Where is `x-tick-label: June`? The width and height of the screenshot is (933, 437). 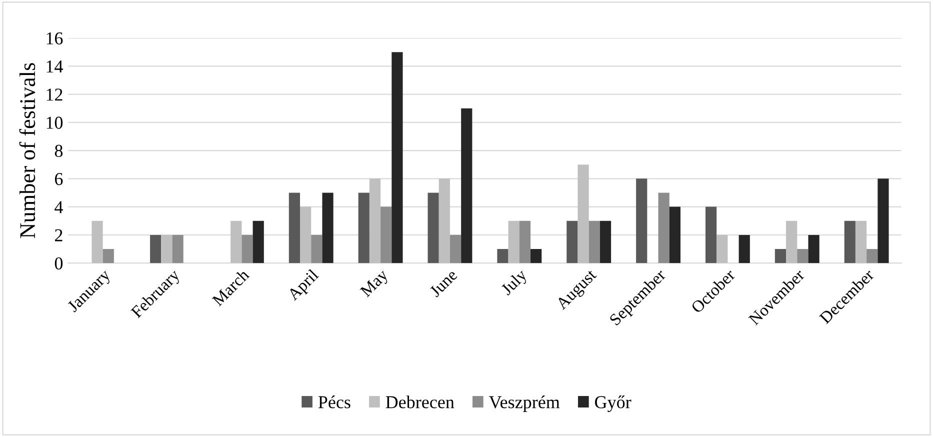
x-tick-label: June is located at coordinates (443, 283).